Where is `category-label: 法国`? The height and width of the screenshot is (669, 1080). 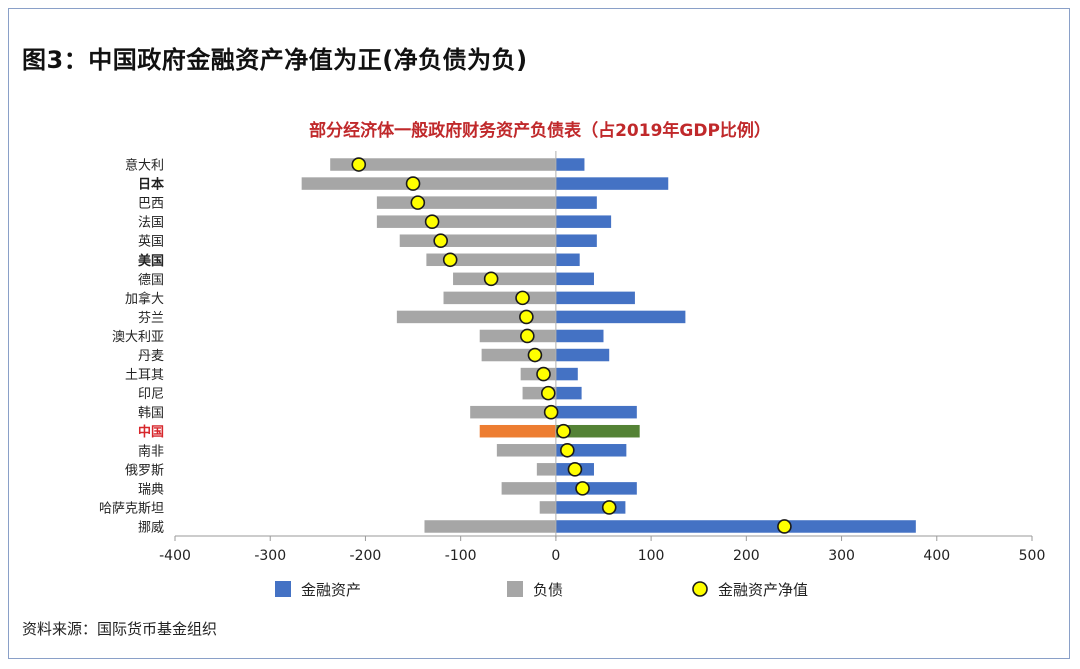
category-label: 法国 is located at coordinates (151, 223).